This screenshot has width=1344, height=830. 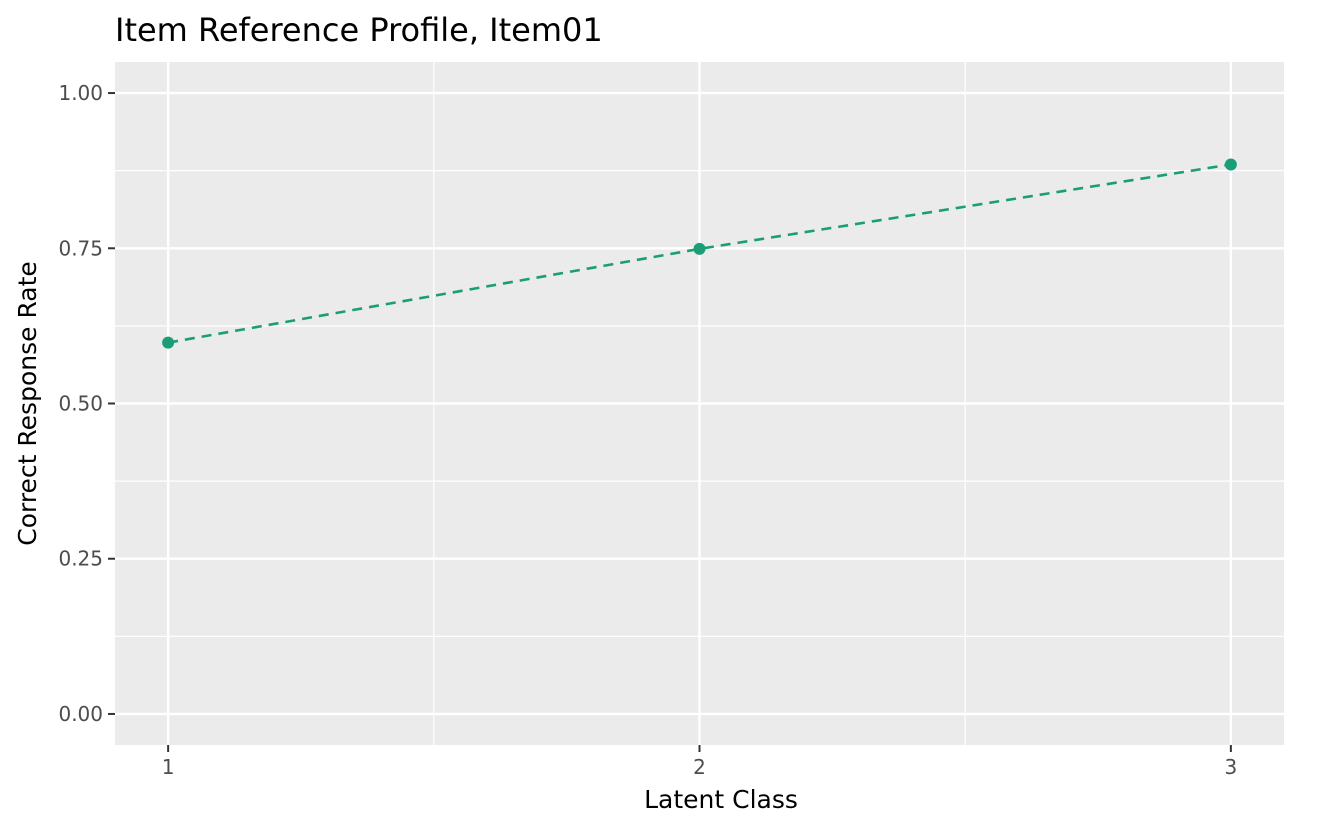 What do you see at coordinates (80, 93) in the screenshot?
I see `y-tick-label: 1.00` at bounding box center [80, 93].